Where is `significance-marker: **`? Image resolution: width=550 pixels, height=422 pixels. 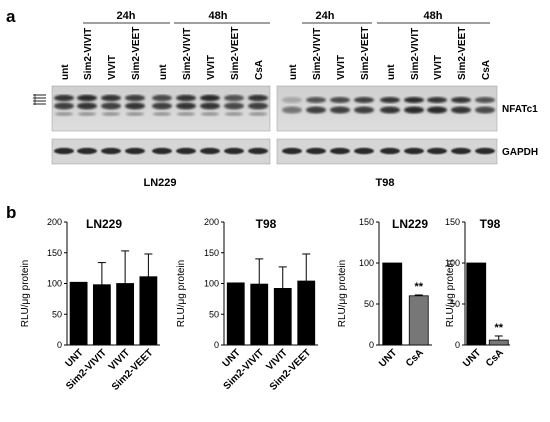 significance-marker: ** is located at coordinates (498, 328).